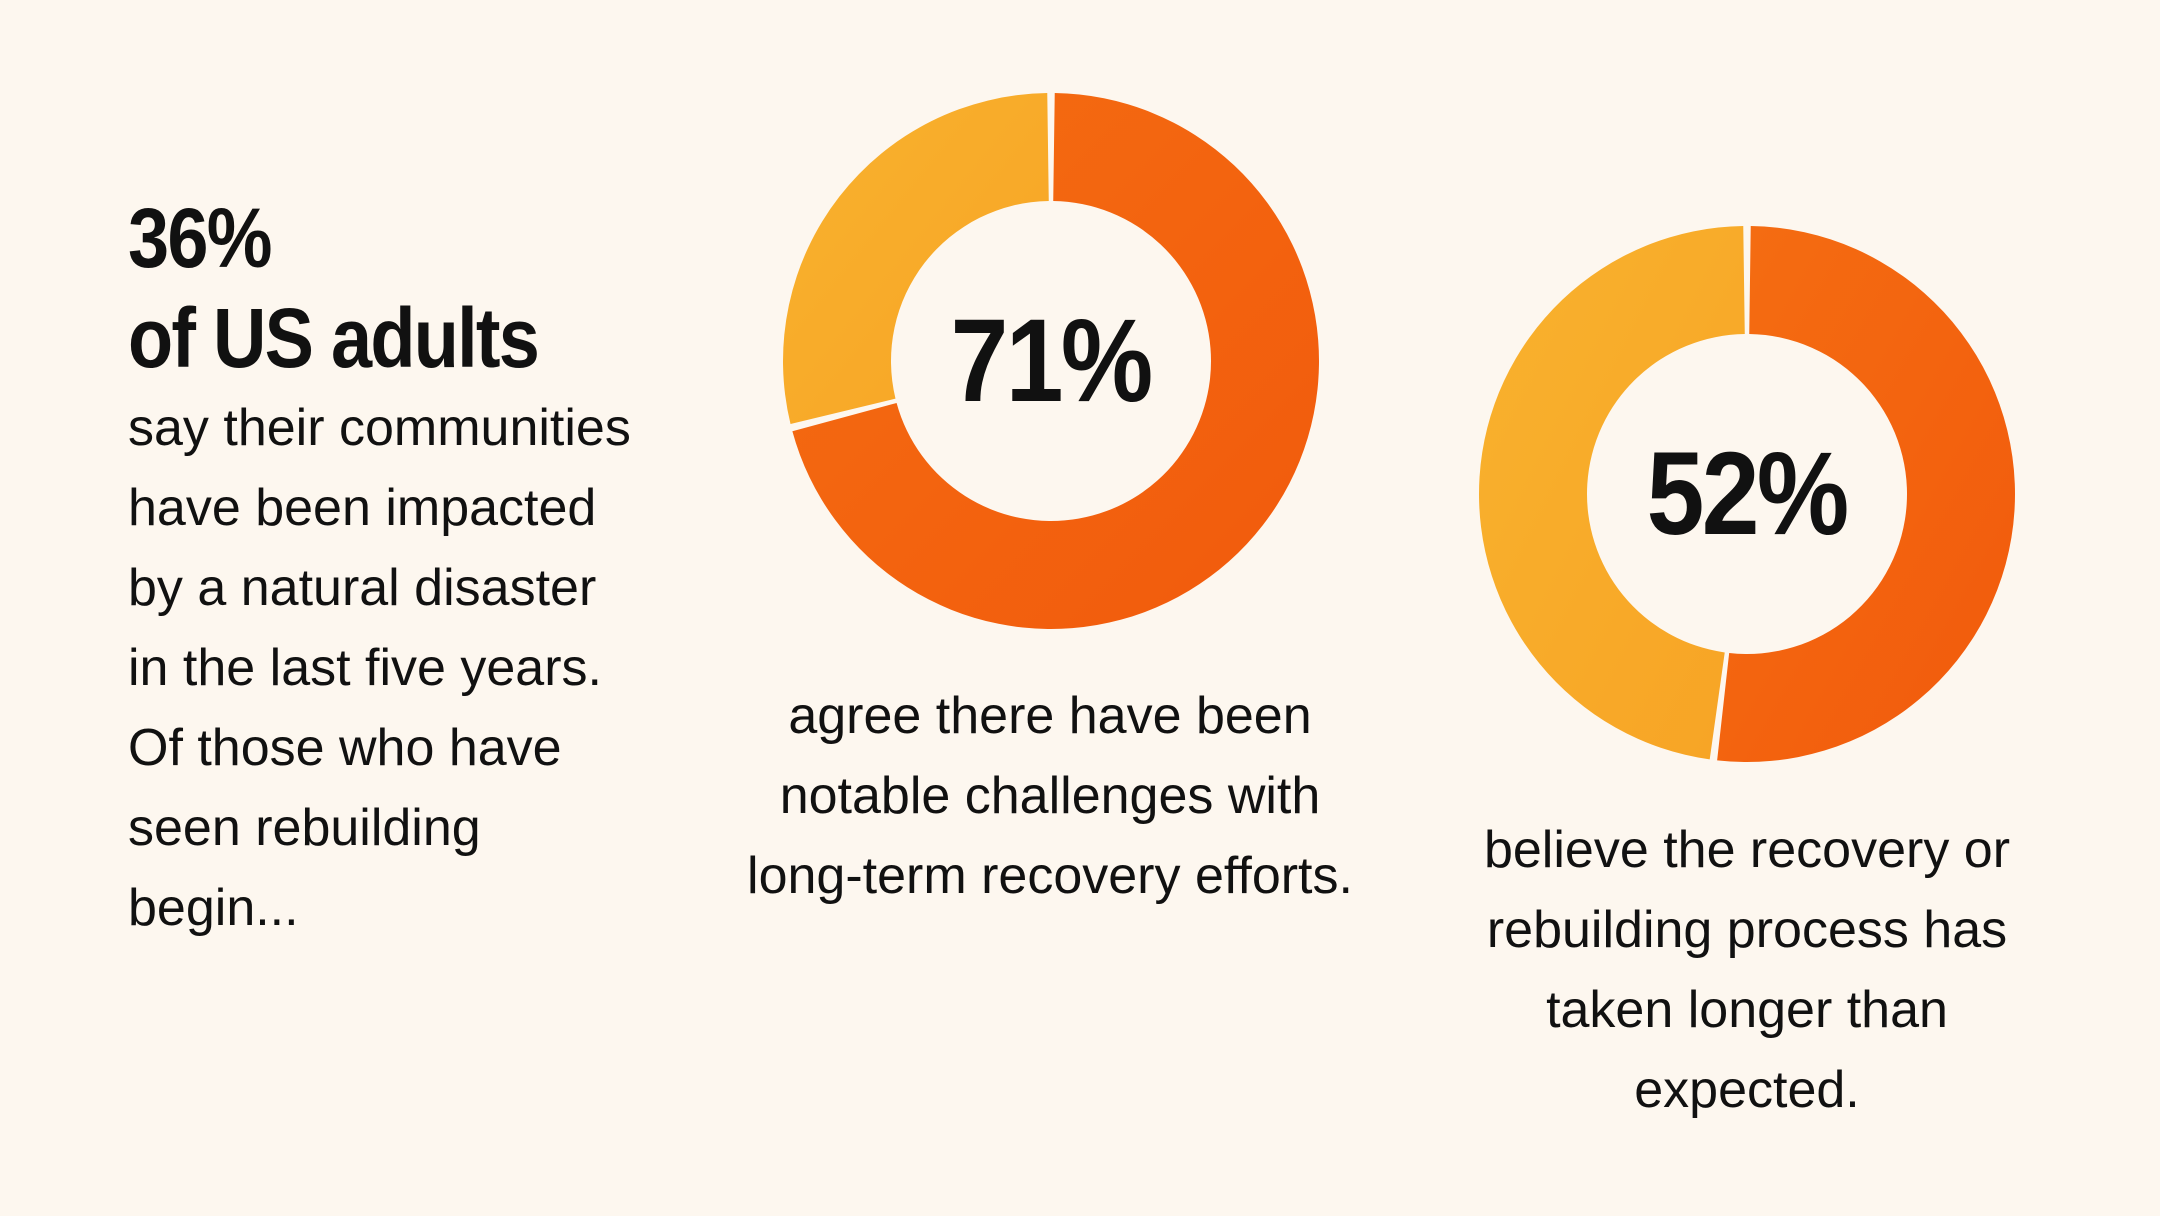 The width and height of the screenshot is (2160, 1216). I want to click on intro-subject: of US adults, so click(334, 338).